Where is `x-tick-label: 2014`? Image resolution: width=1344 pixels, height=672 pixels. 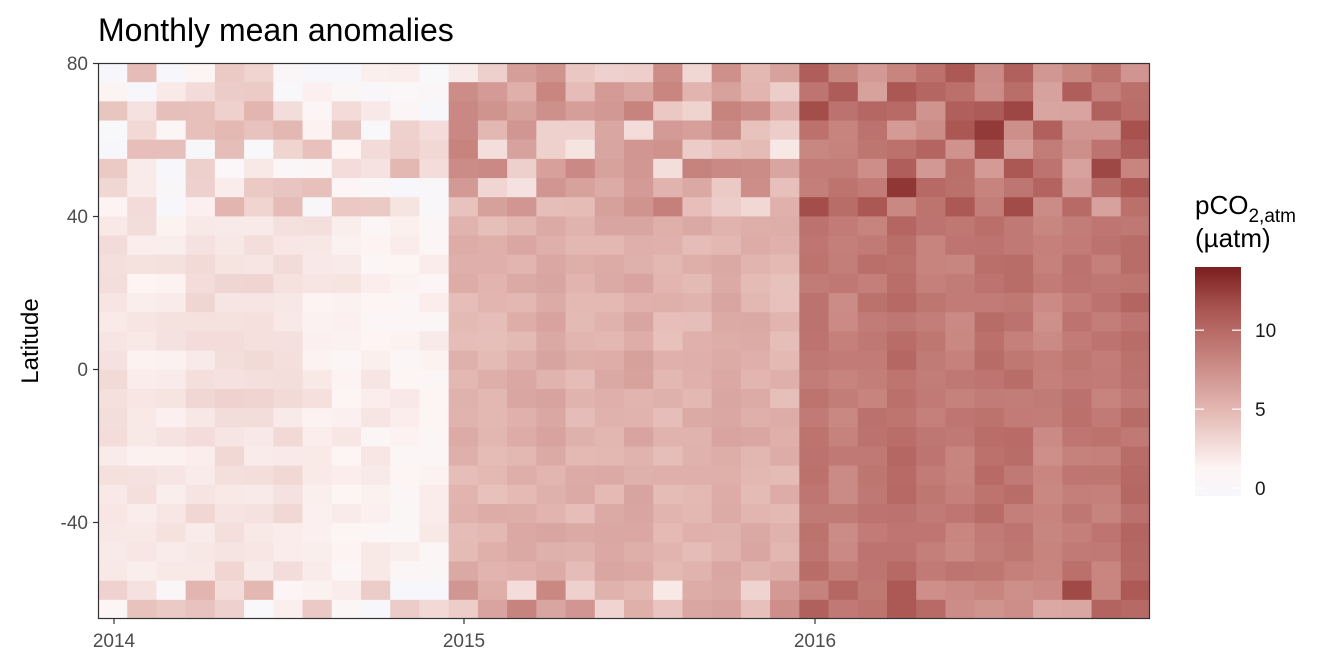
x-tick-label: 2014 is located at coordinates (114, 641).